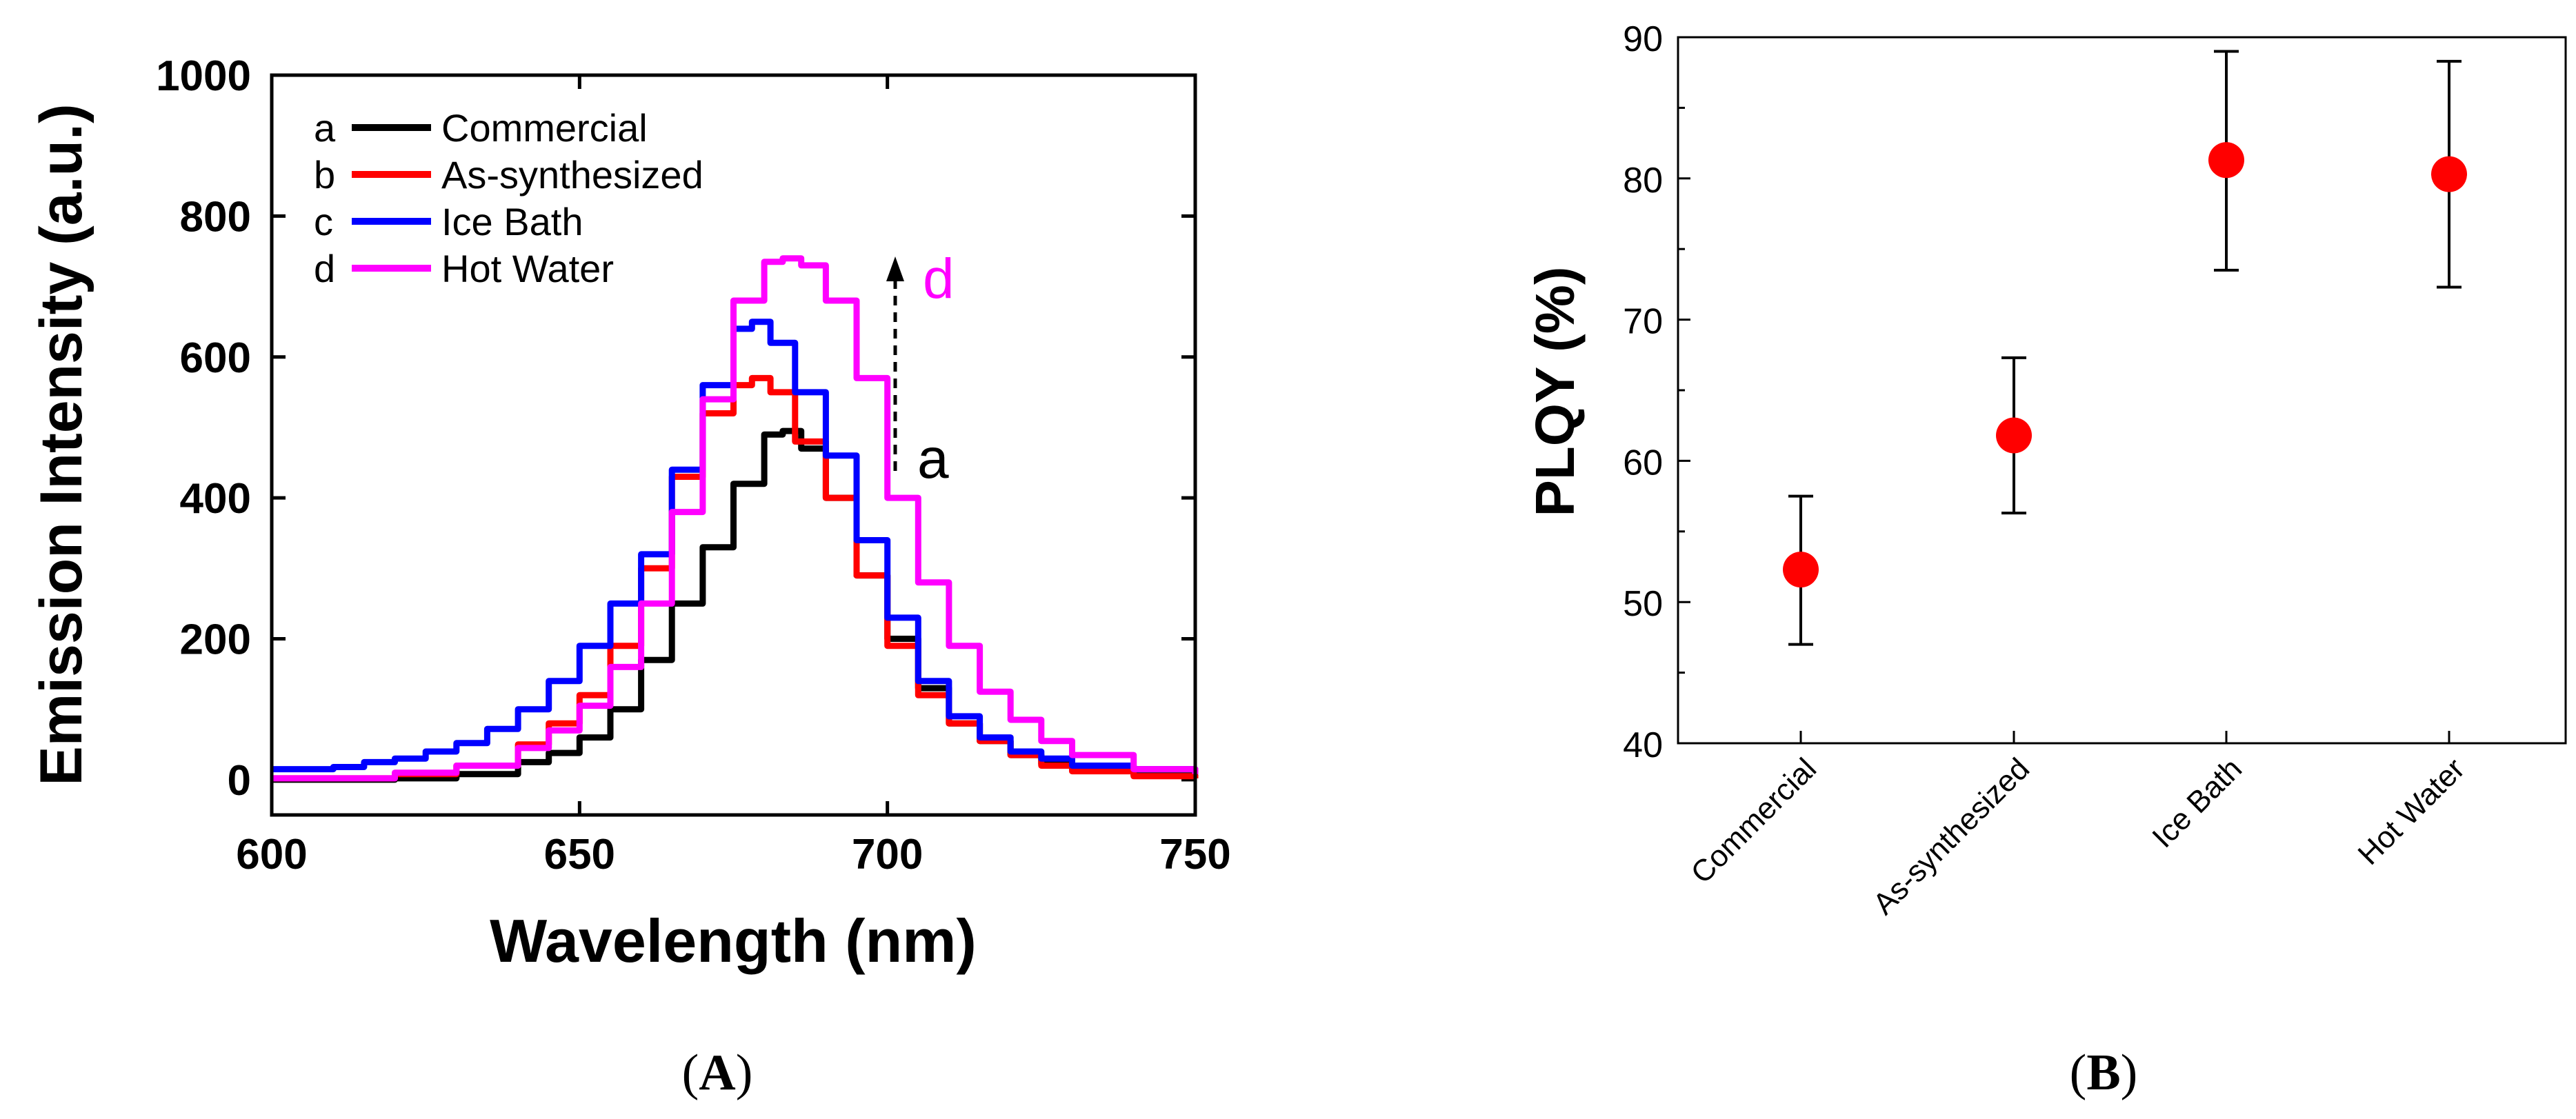 The image size is (2576, 1119). I want to click on panel-b-y-tick-label: 40, so click(1643, 745).